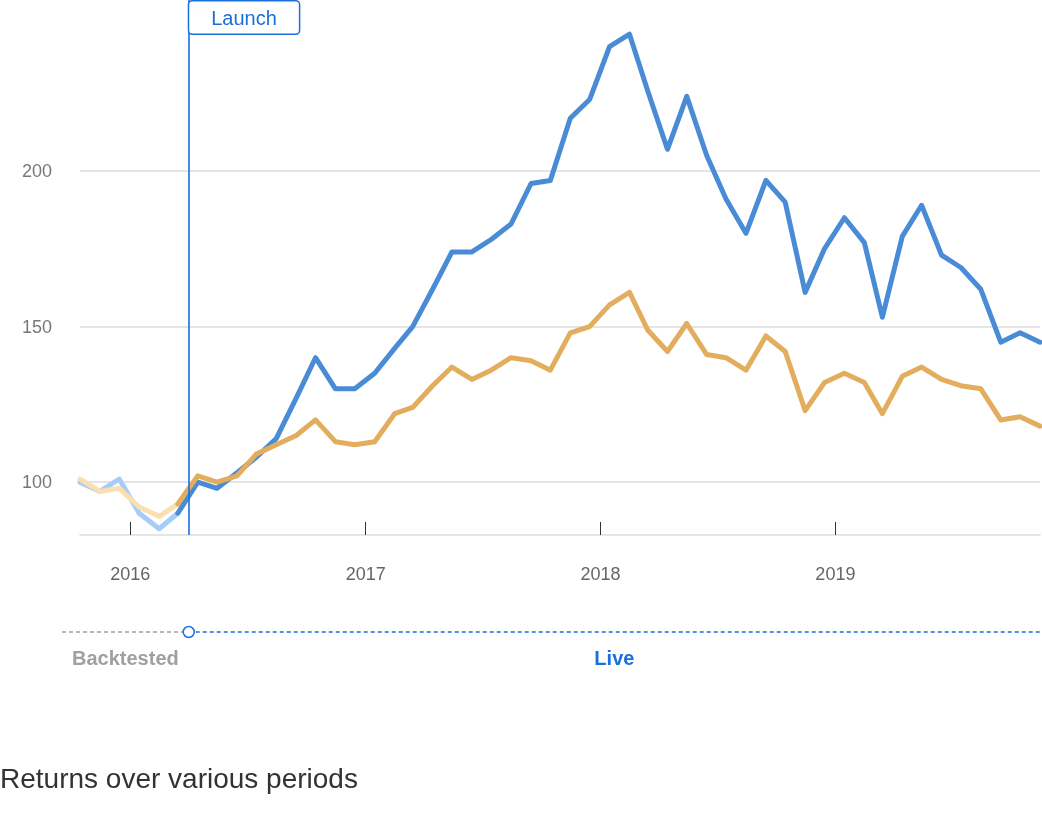 This screenshot has height=835, width=1042. Describe the element at coordinates (365, 574) in the screenshot. I see `x-tick-label: 2017` at that location.